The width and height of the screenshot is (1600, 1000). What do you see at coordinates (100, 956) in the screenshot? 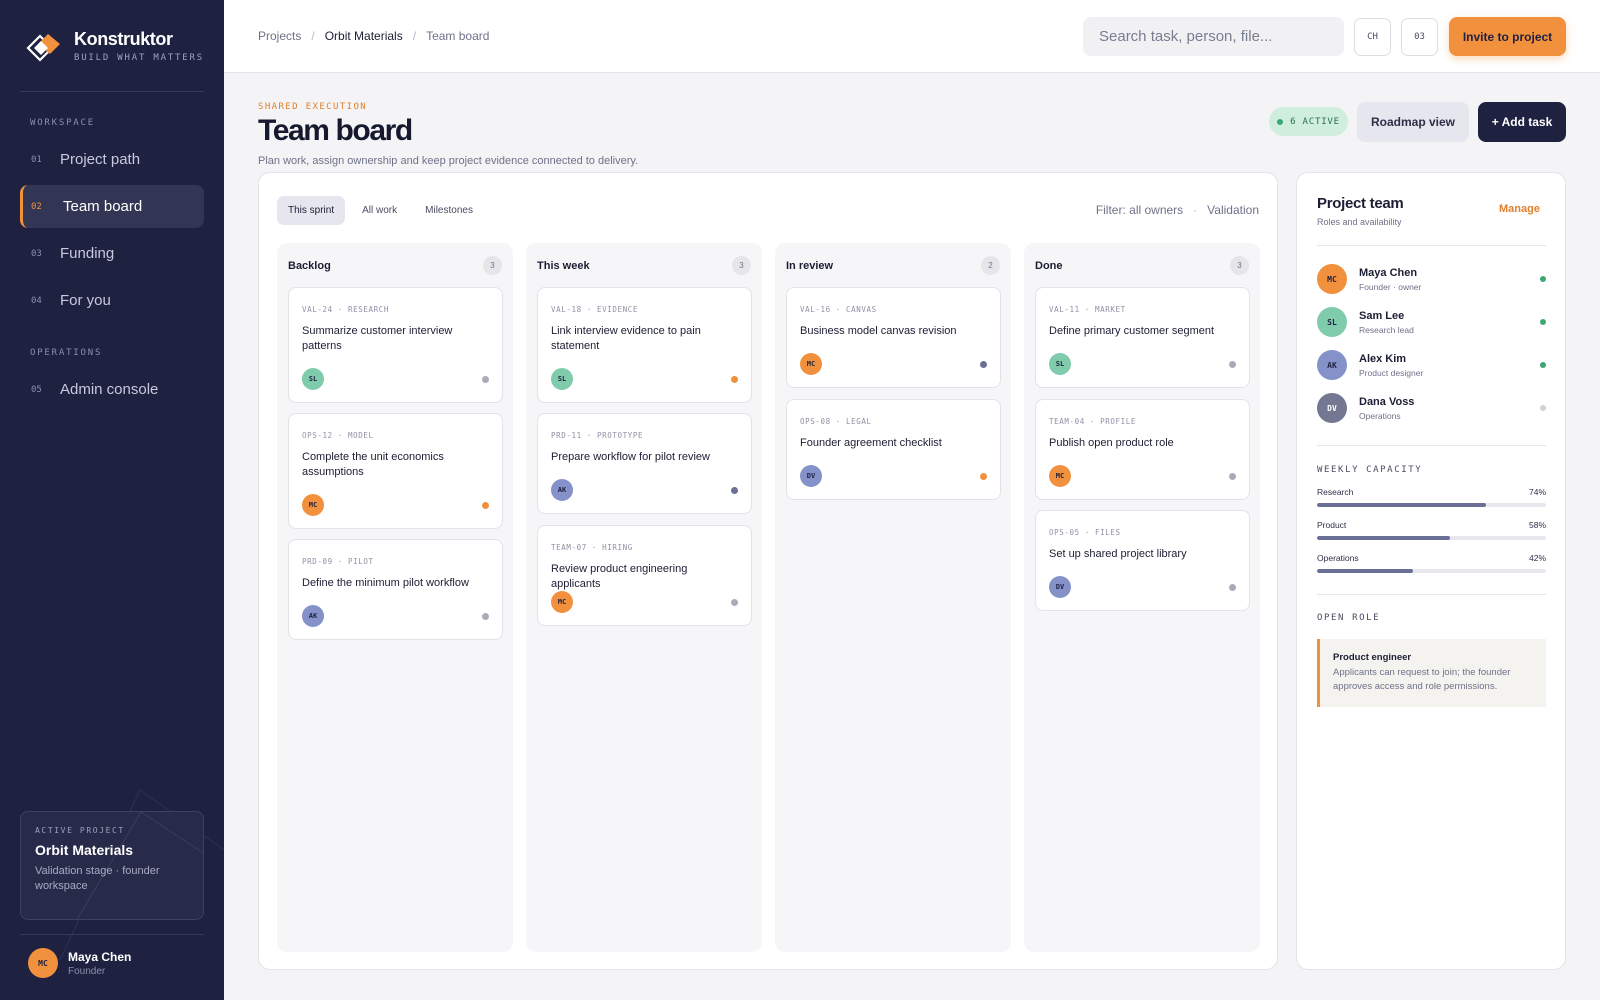
I see `user-name: Maya Chen` at bounding box center [100, 956].